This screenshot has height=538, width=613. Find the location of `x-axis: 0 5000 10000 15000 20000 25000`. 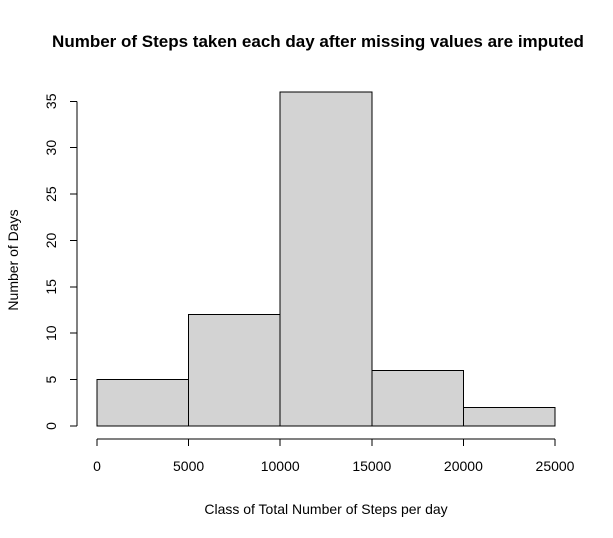

x-axis: 0 5000 10000 15000 20000 25000 is located at coordinates (334, 456).